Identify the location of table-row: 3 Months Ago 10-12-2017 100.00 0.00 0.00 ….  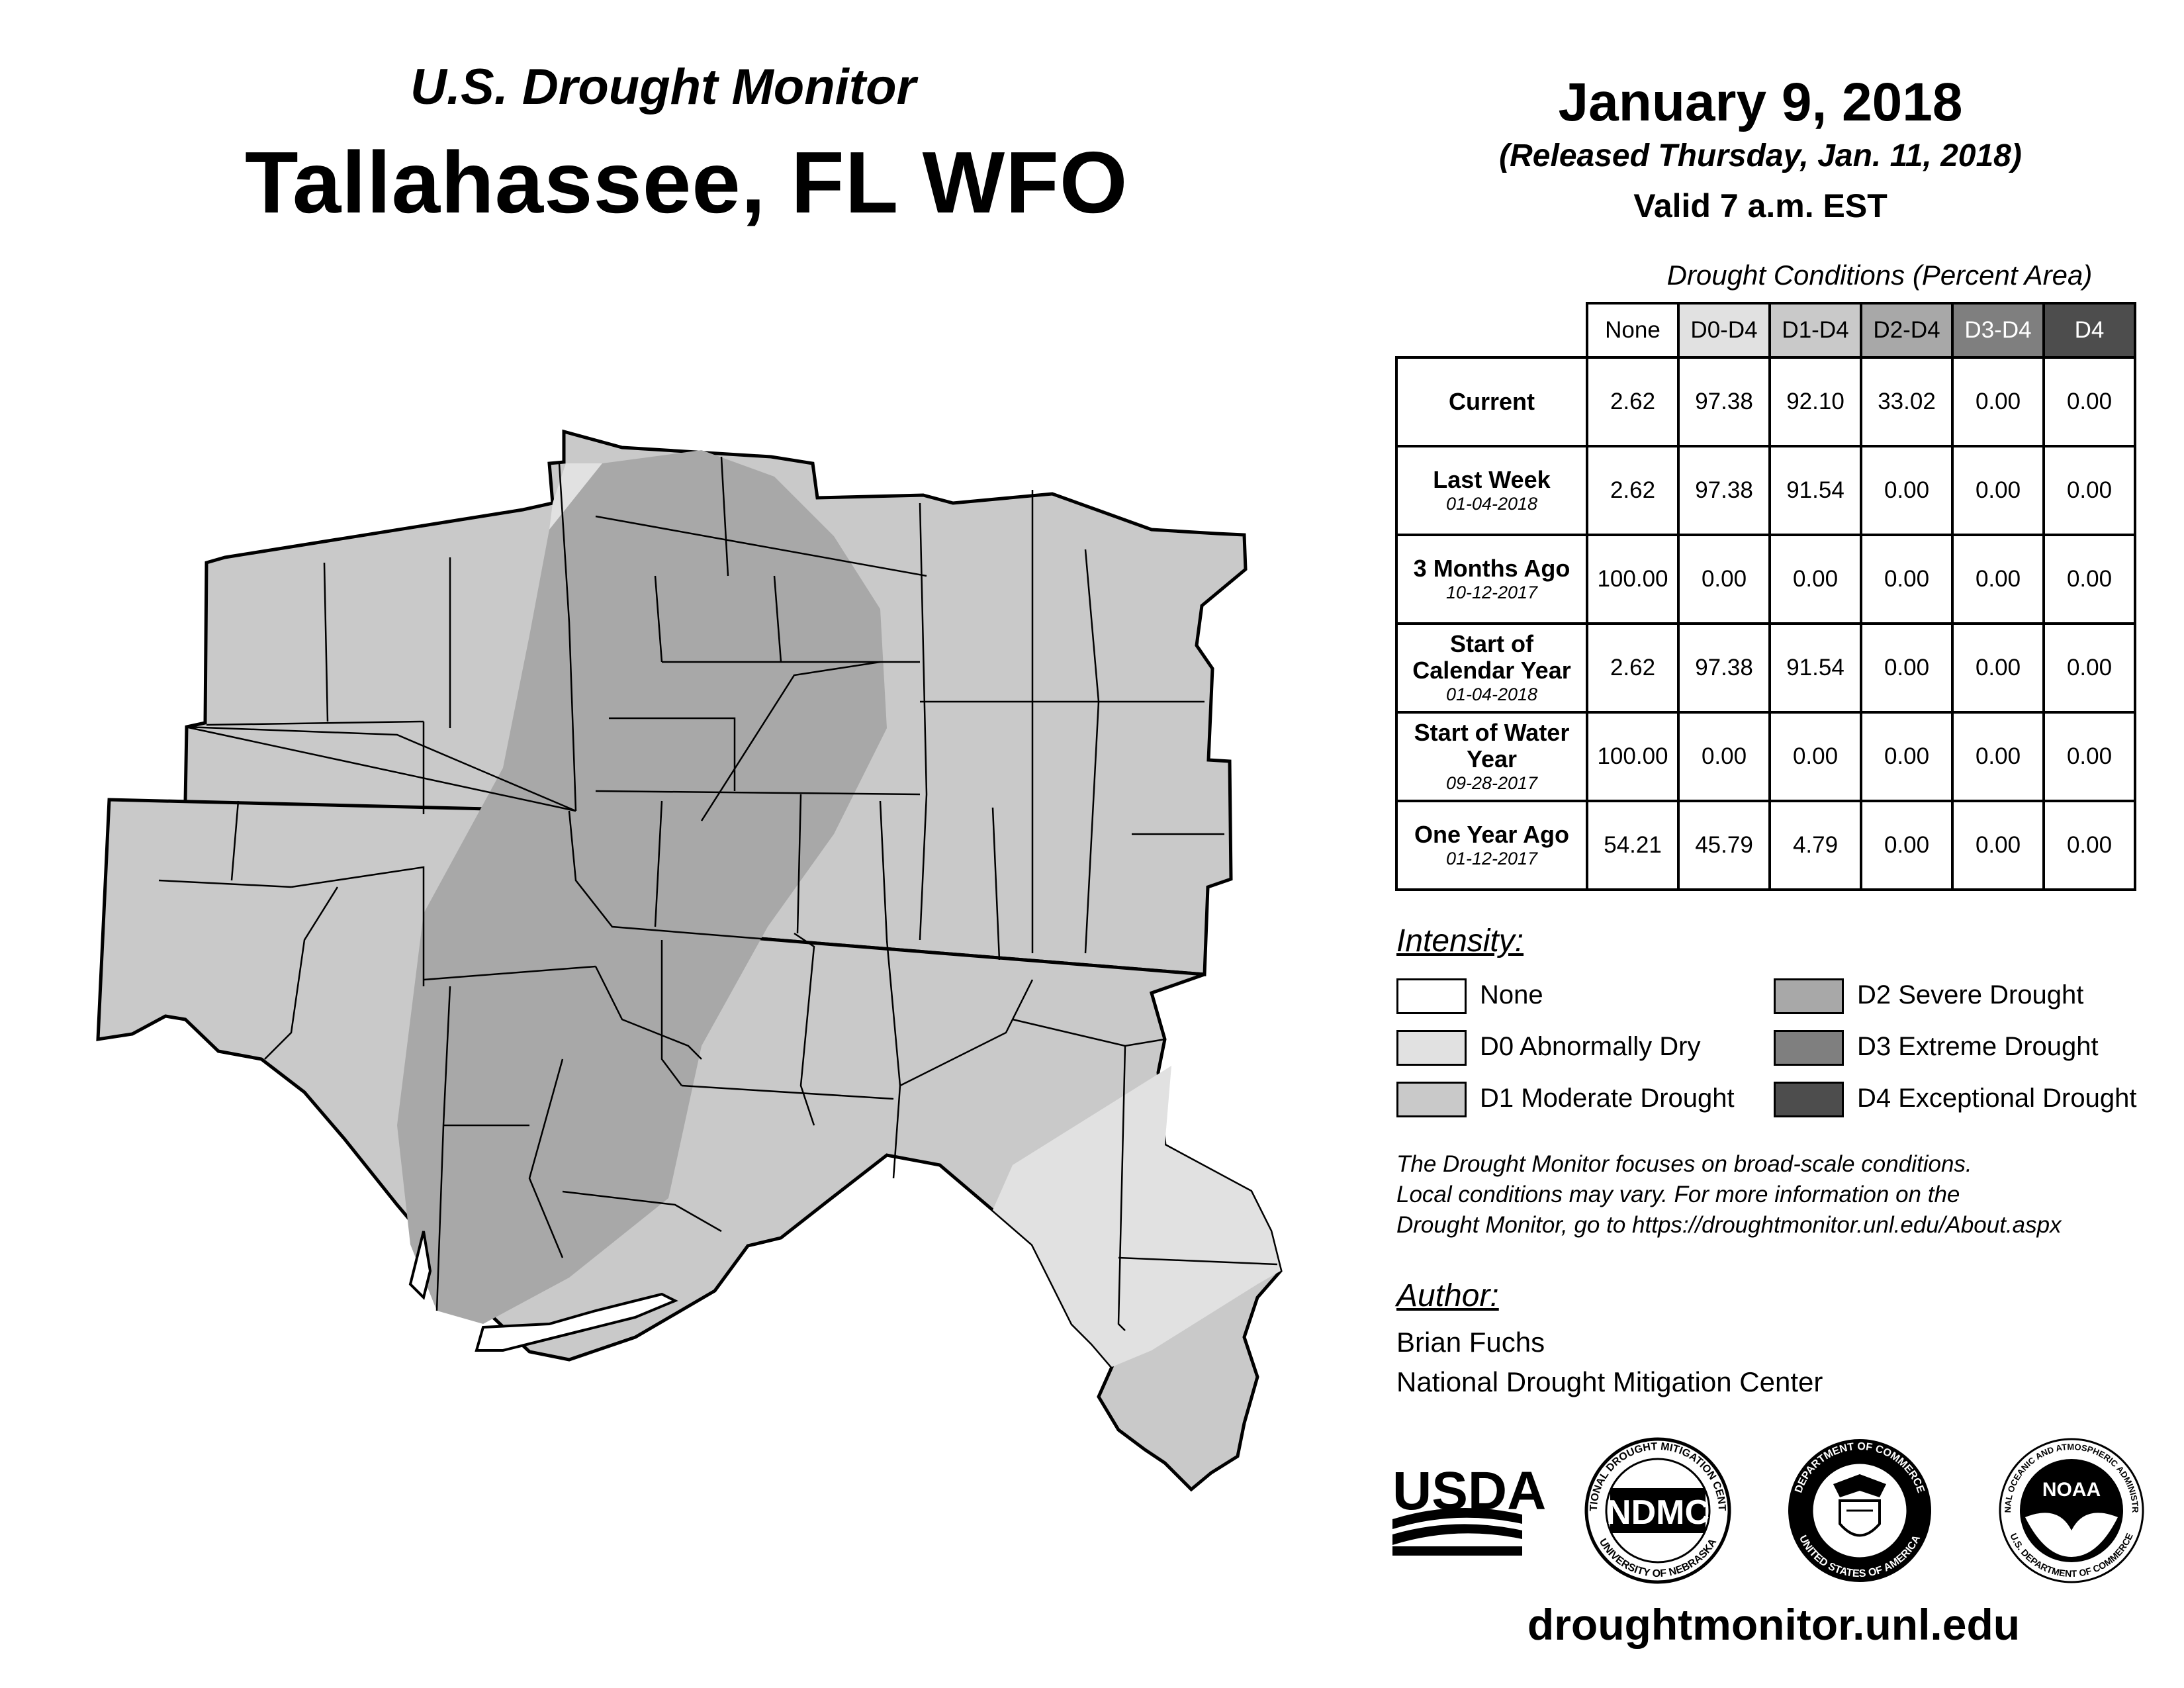
(1766, 579).